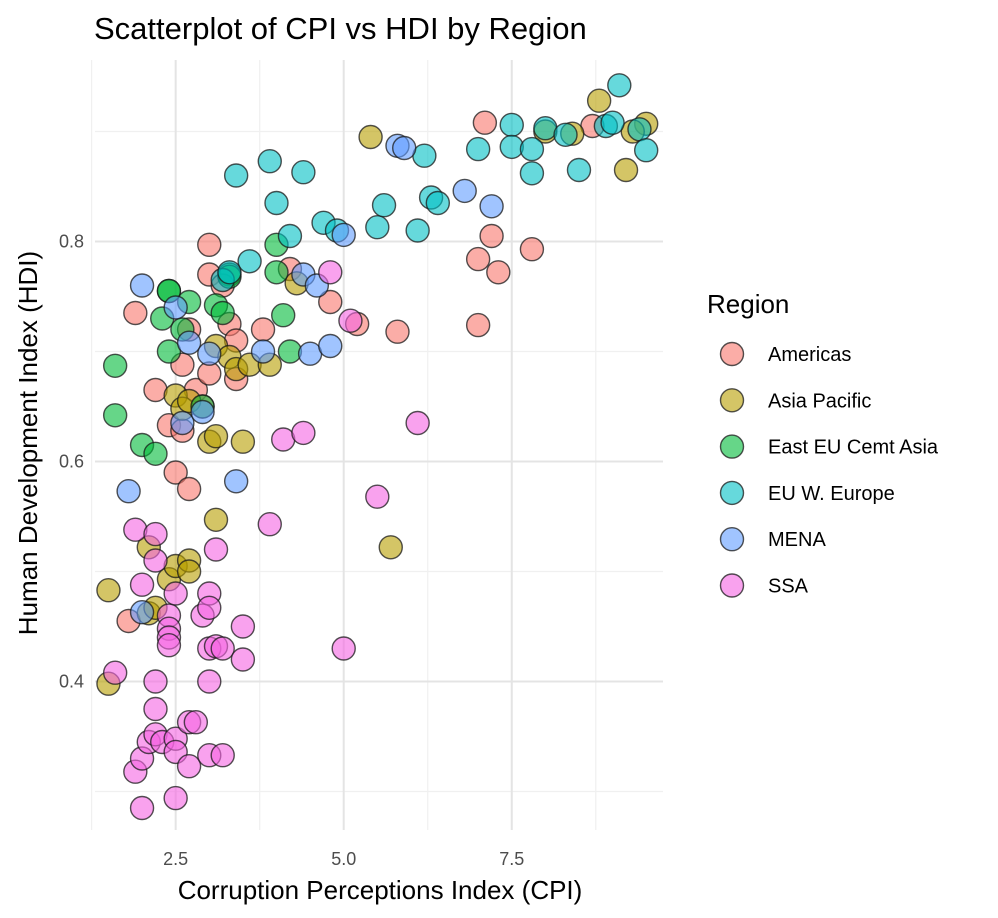 This screenshot has height=918, width=998. Describe the element at coordinates (797, 540) in the screenshot. I see `legend-label: MENA` at that location.